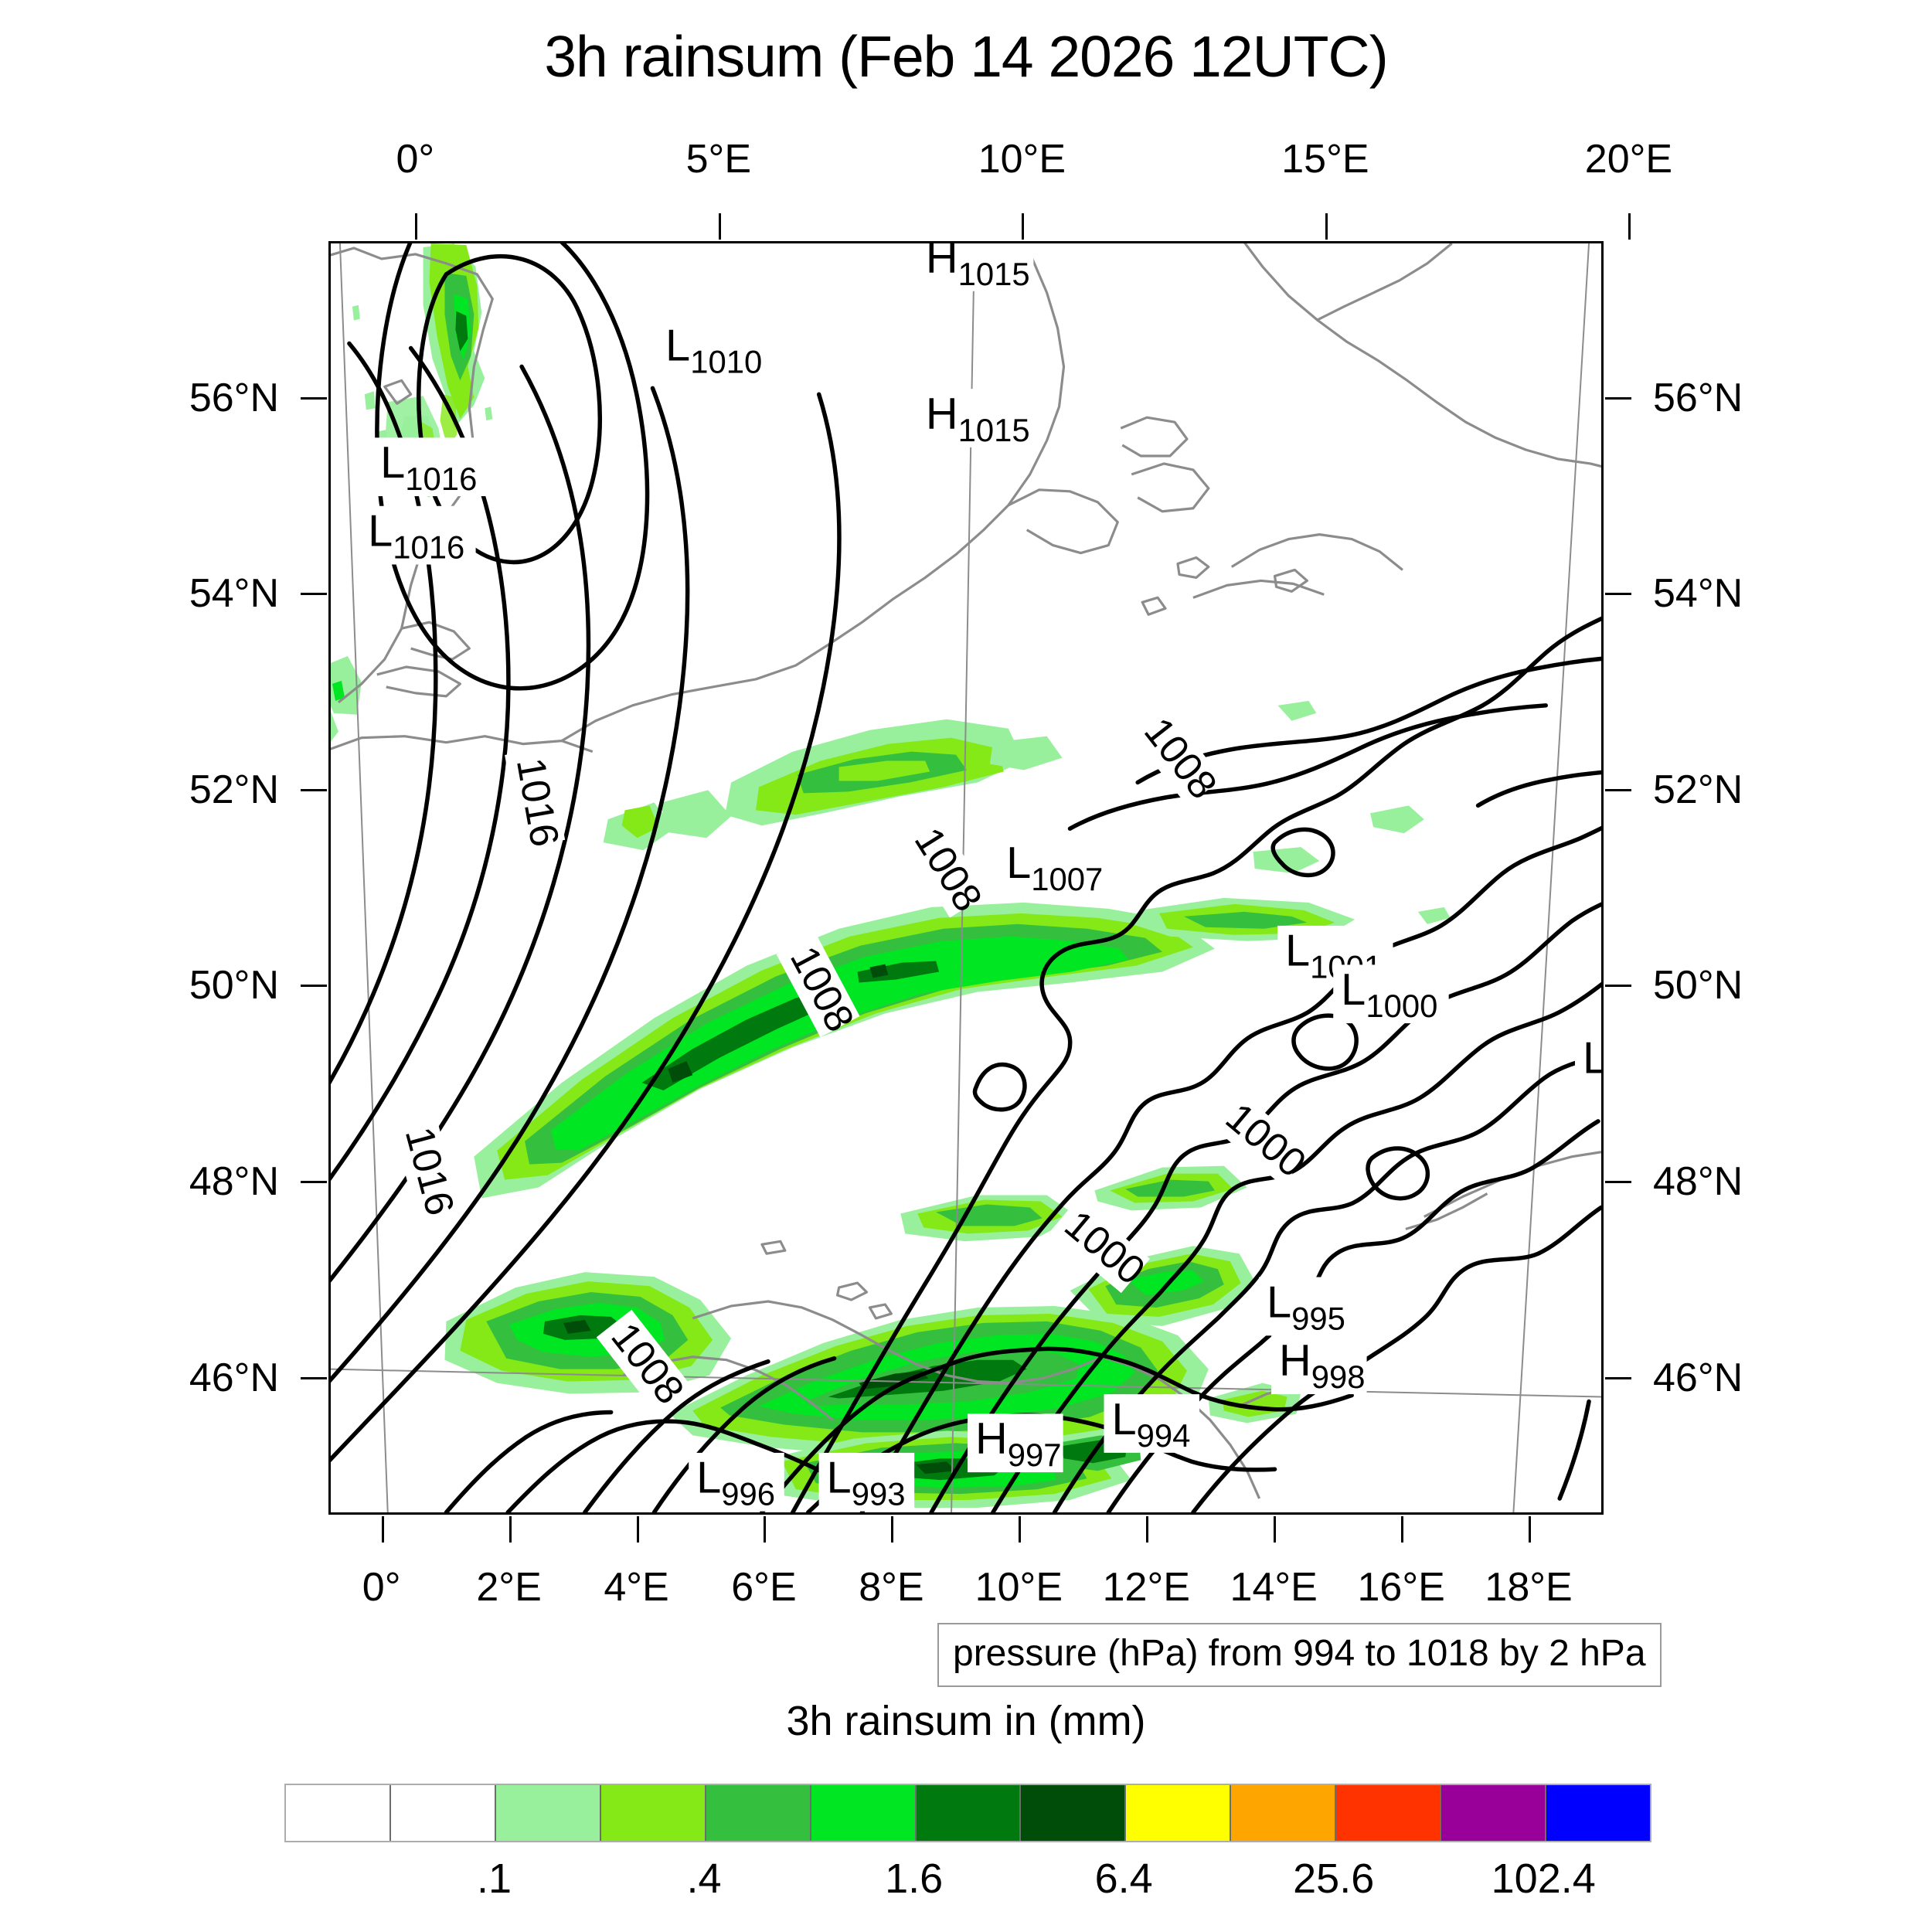  What do you see at coordinates (892, 1587) in the screenshot?
I see `tick-label-bottom-4: 8°E` at bounding box center [892, 1587].